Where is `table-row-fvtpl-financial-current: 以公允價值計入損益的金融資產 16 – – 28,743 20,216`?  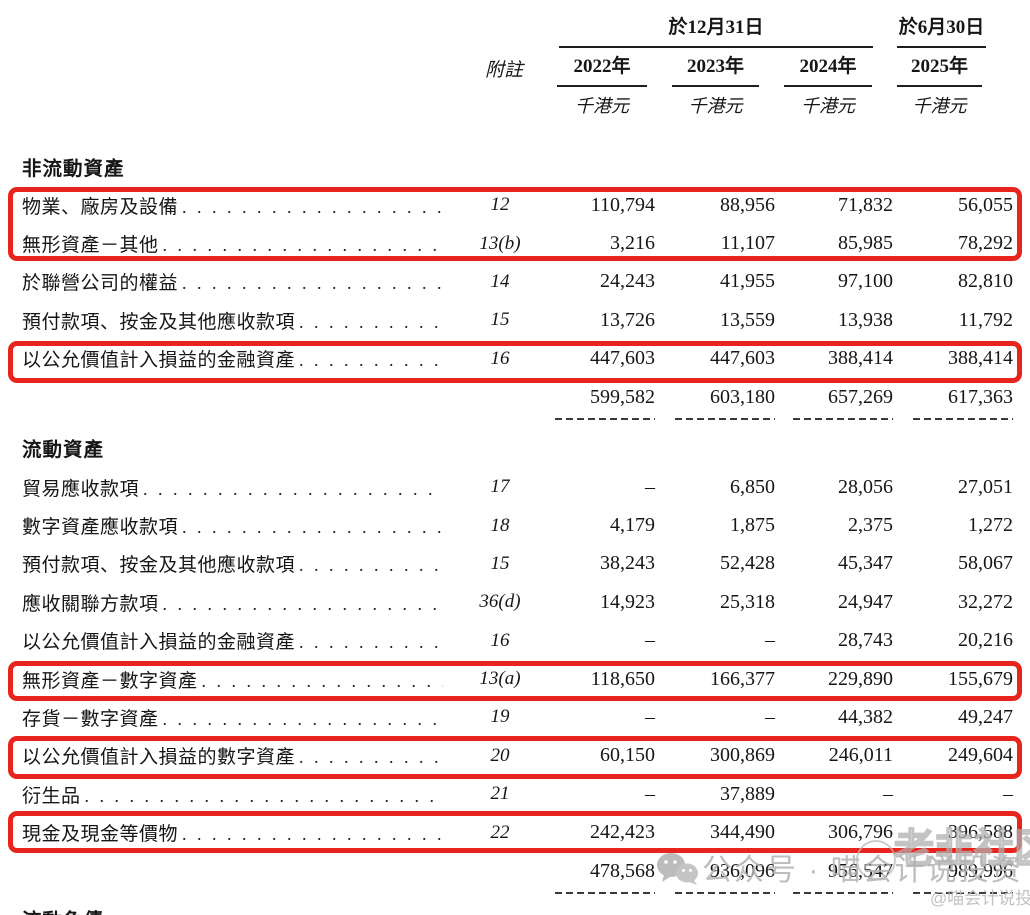
table-row-fvtpl-financial-current: 以公允價值計入損益的金融資產 16 – – 28,743 20,216 is located at coordinates (515, 641).